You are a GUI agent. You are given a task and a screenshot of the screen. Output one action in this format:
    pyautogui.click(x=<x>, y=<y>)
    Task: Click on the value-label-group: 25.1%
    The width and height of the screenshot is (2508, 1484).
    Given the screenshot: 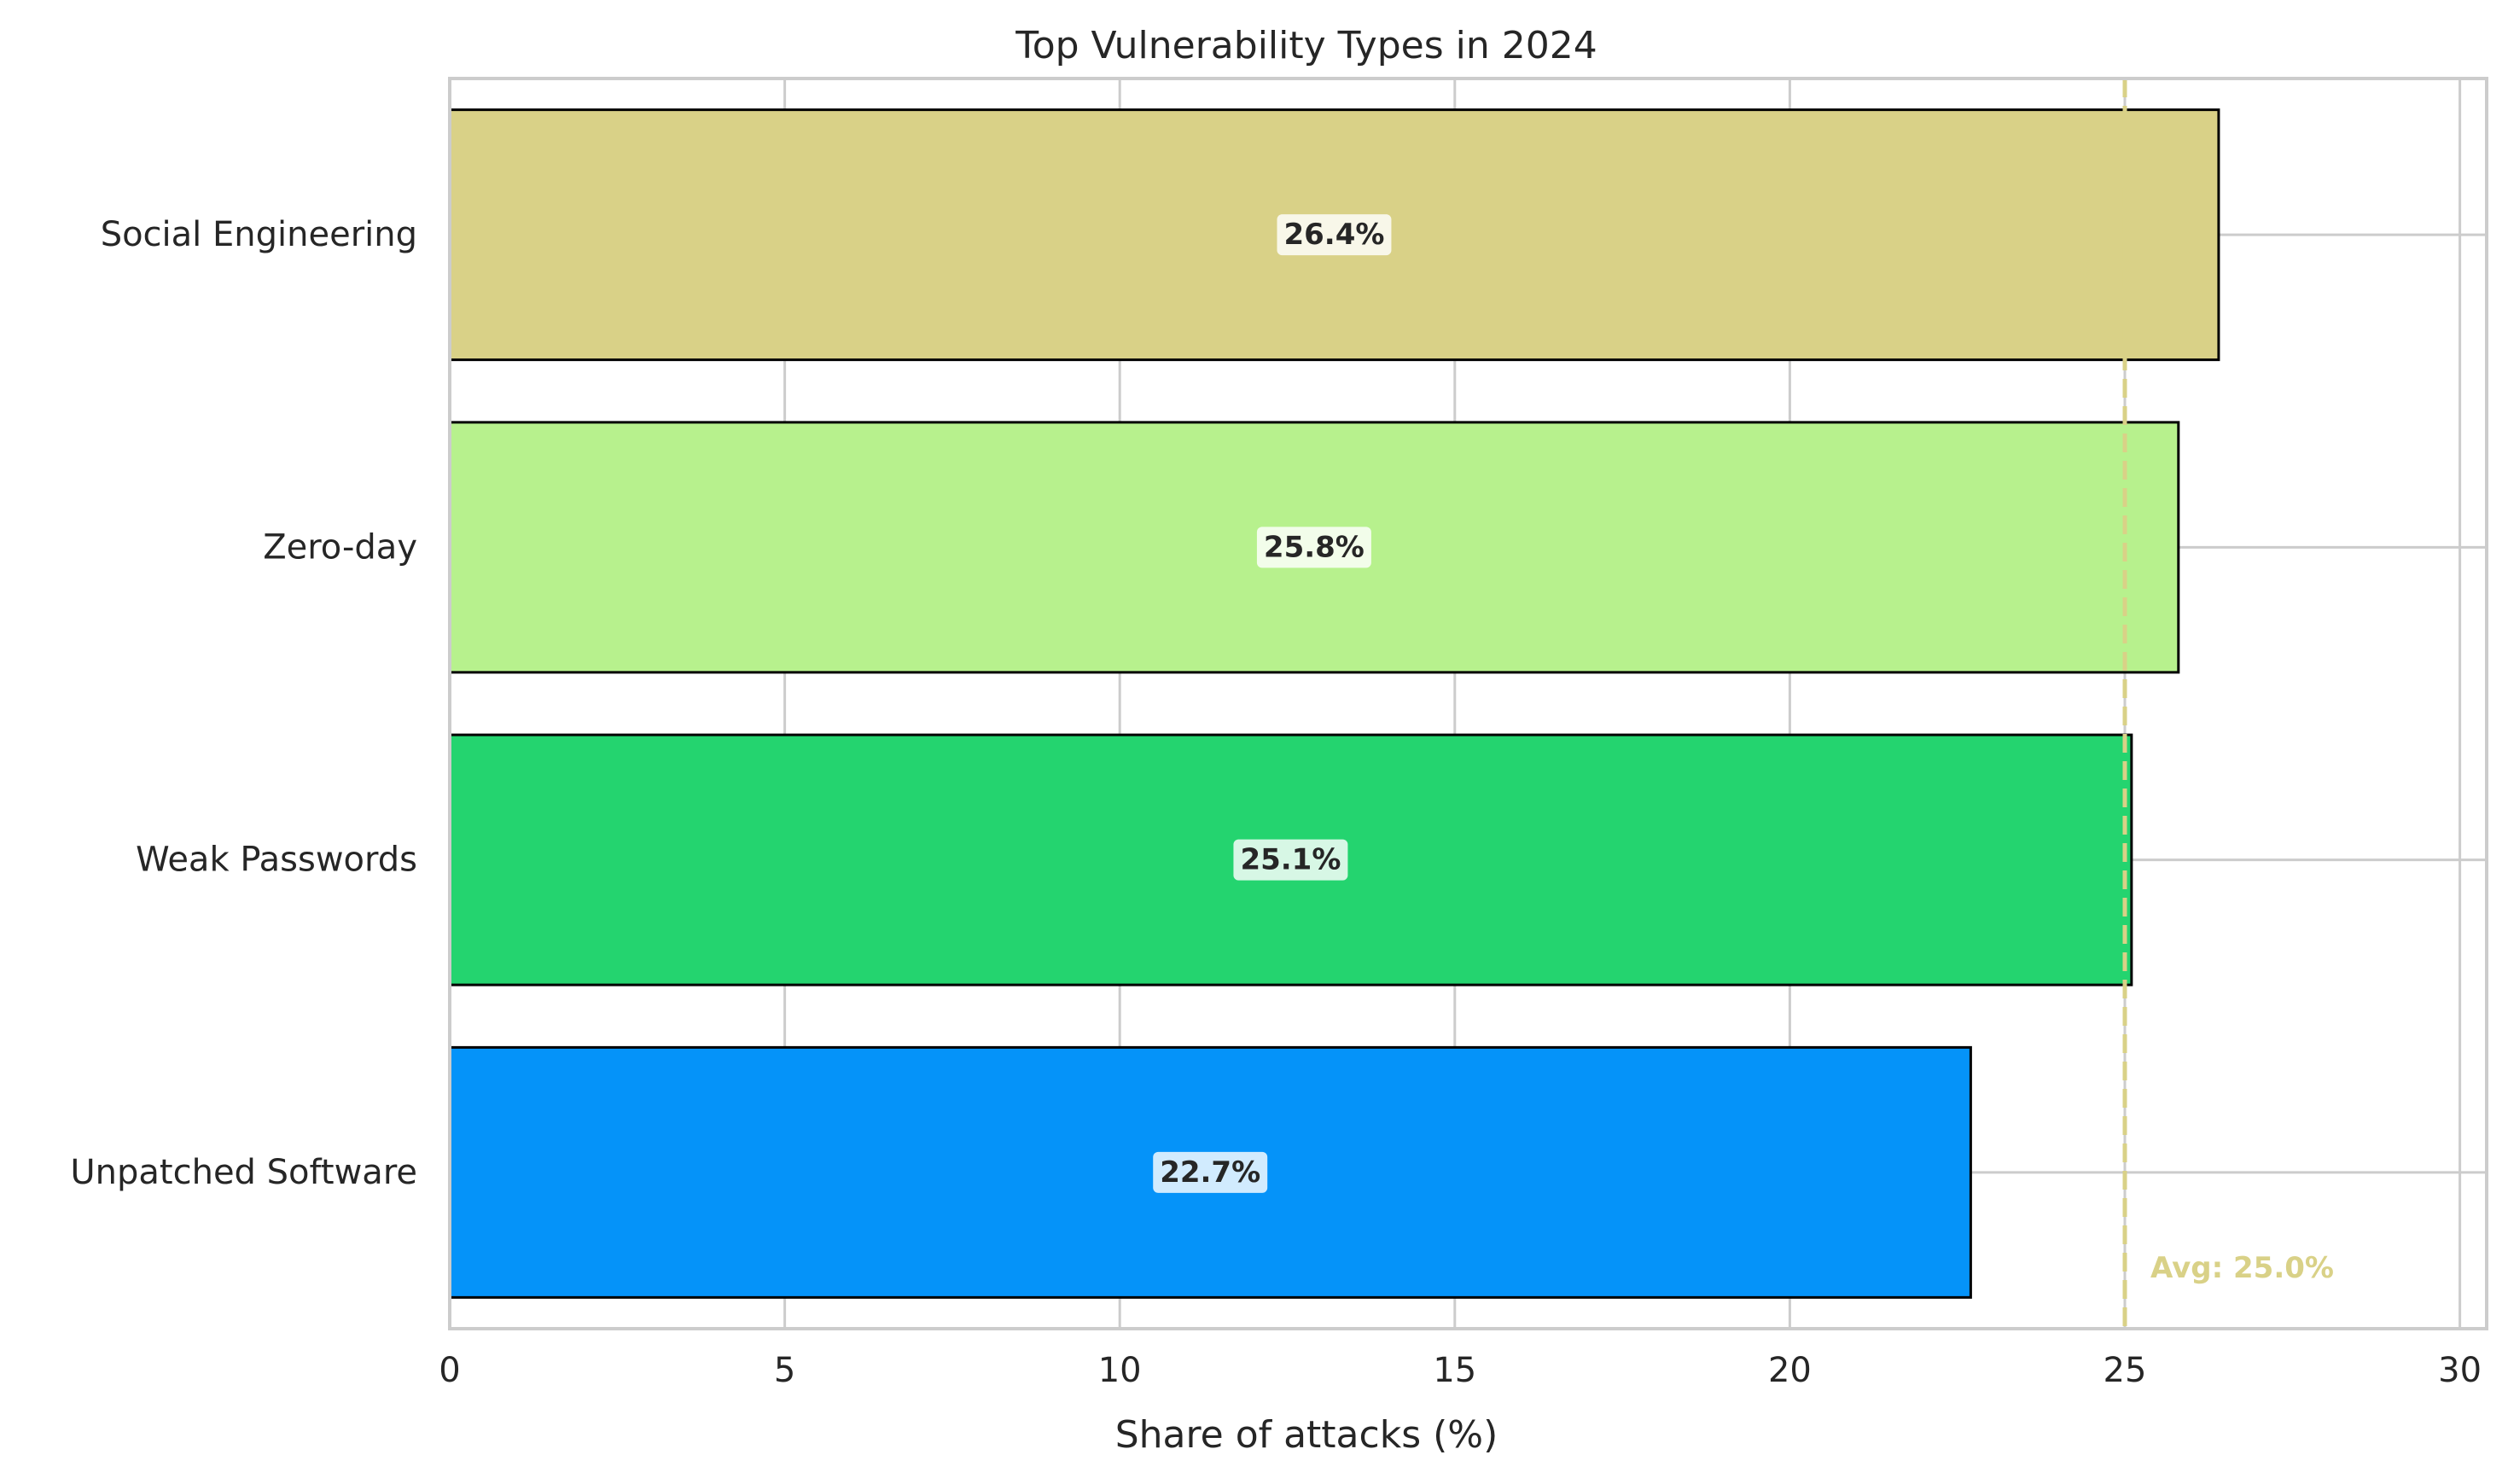 What is the action you would take?
    pyautogui.click(x=1290, y=860)
    